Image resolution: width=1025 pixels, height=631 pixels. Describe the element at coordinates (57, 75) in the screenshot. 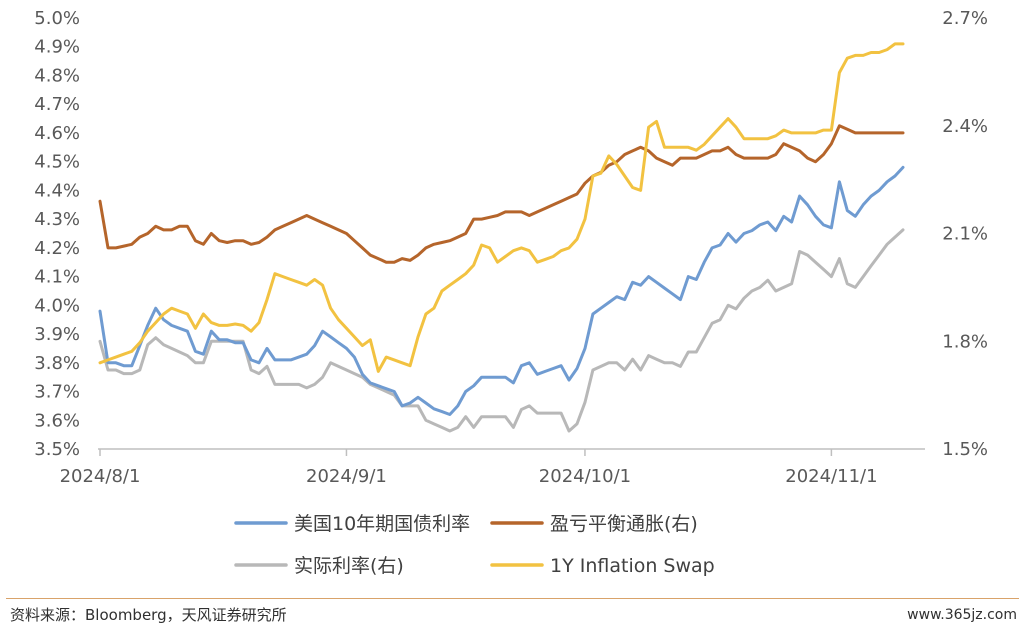

I see `y-left-tick-label: 4.8%` at that location.